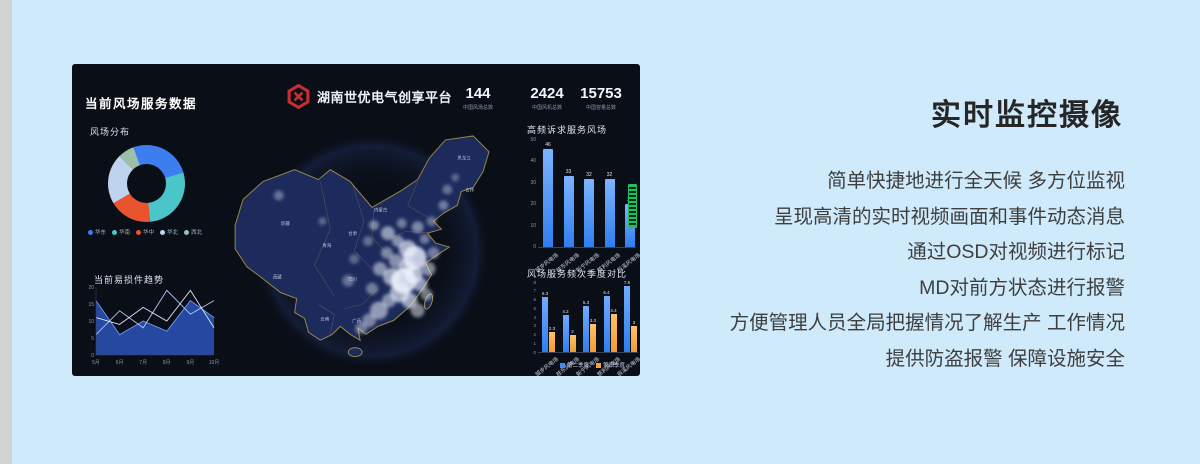  I want to click on feature-line: 呈现高清的实时视频画面和事件动态消息, so click(949, 216).